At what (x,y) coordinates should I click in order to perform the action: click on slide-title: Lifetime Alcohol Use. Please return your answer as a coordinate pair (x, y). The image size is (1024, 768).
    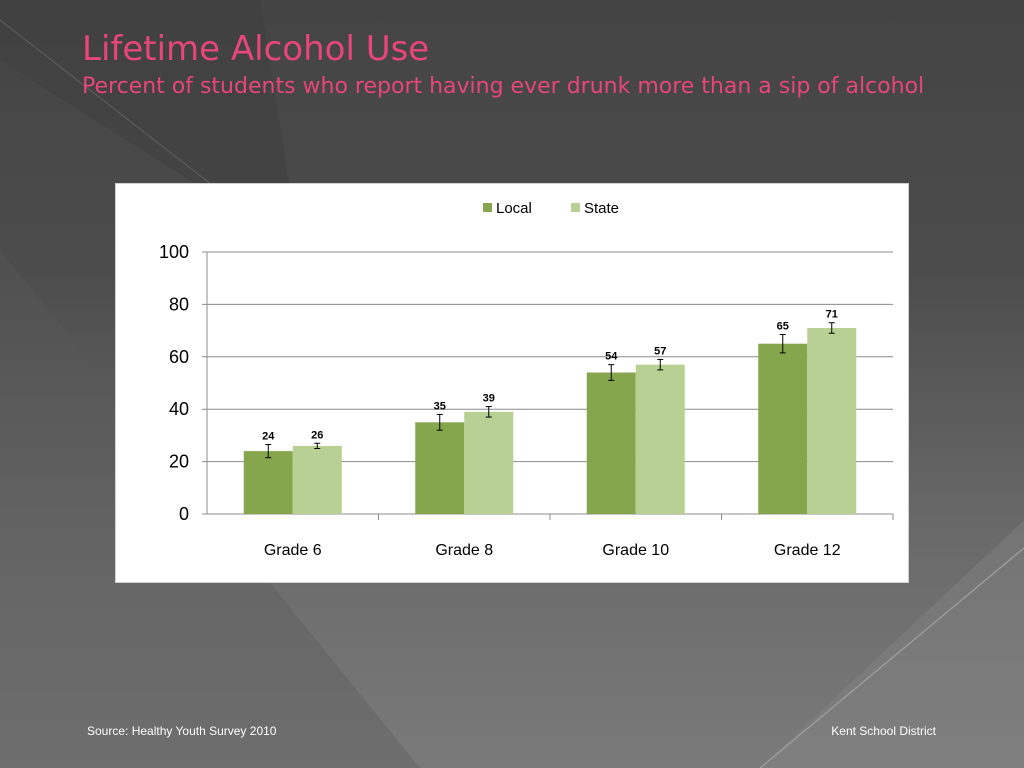
    Looking at the image, I should click on (256, 49).